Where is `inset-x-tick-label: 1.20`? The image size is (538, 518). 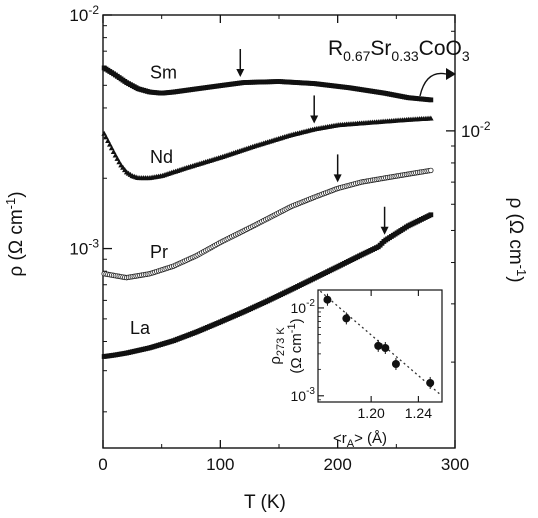 inset-x-tick-label: 1.20 is located at coordinates (371, 413).